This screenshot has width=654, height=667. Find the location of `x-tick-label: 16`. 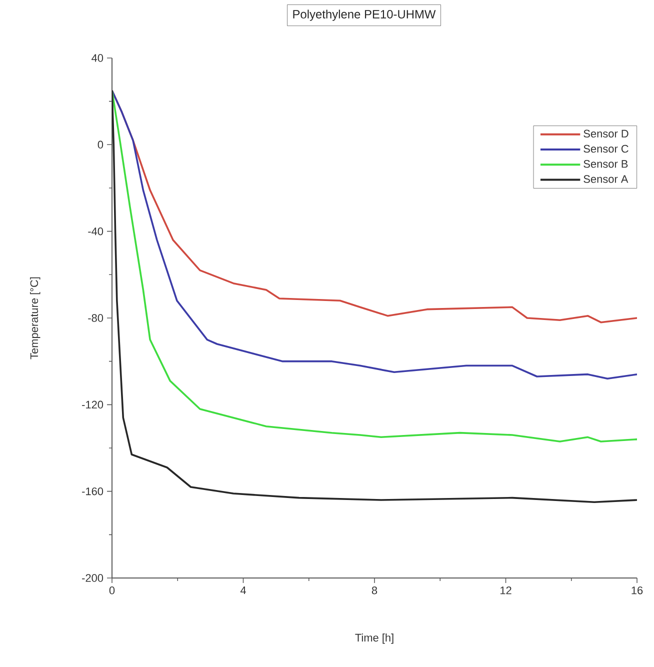

x-tick-label: 16 is located at coordinates (637, 590).